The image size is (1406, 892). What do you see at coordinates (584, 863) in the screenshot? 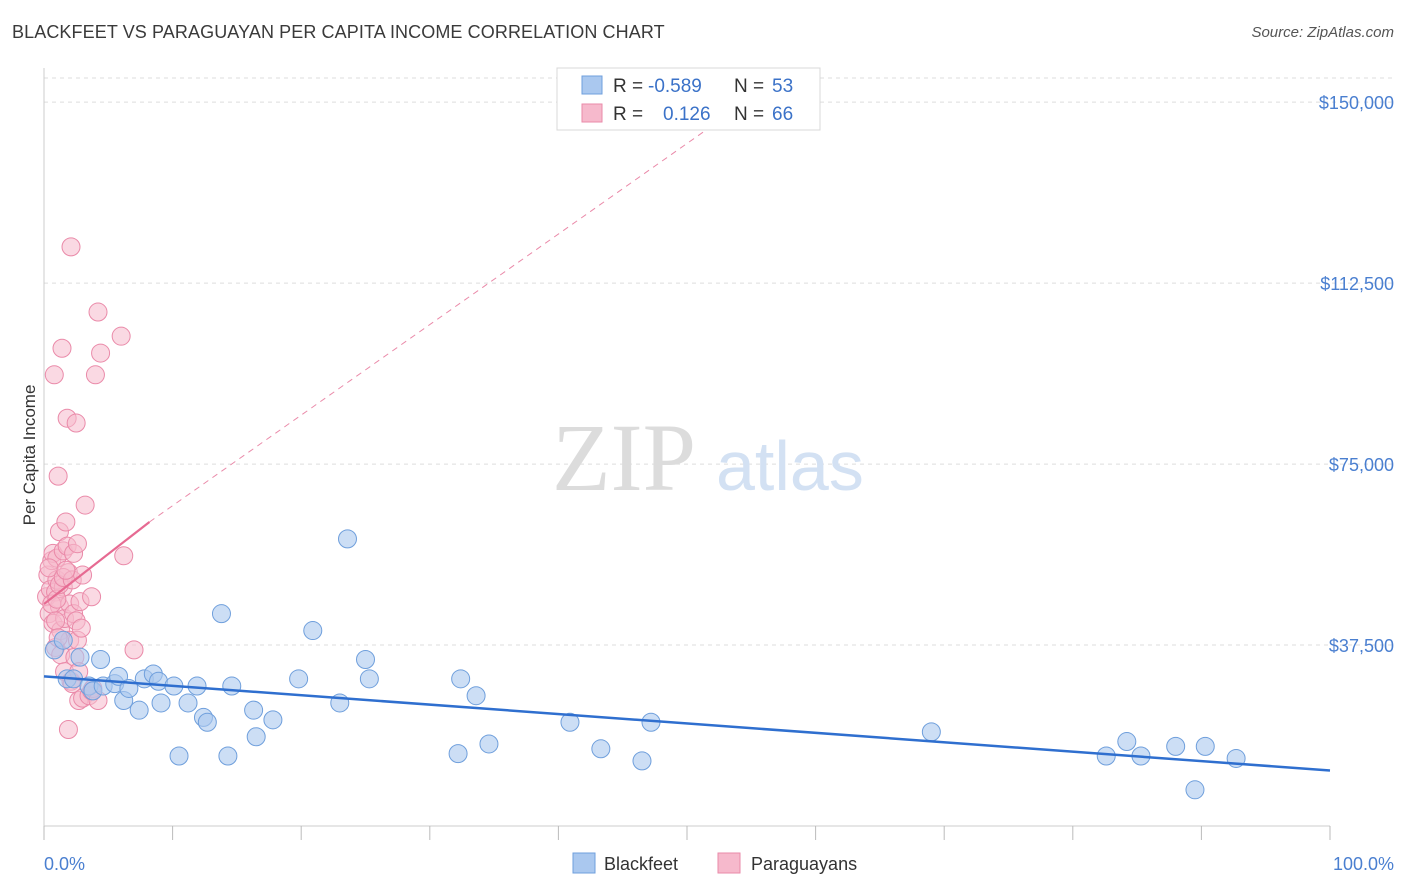
I see `bottom-legend-swatch-blackfeet` at bounding box center [584, 863].